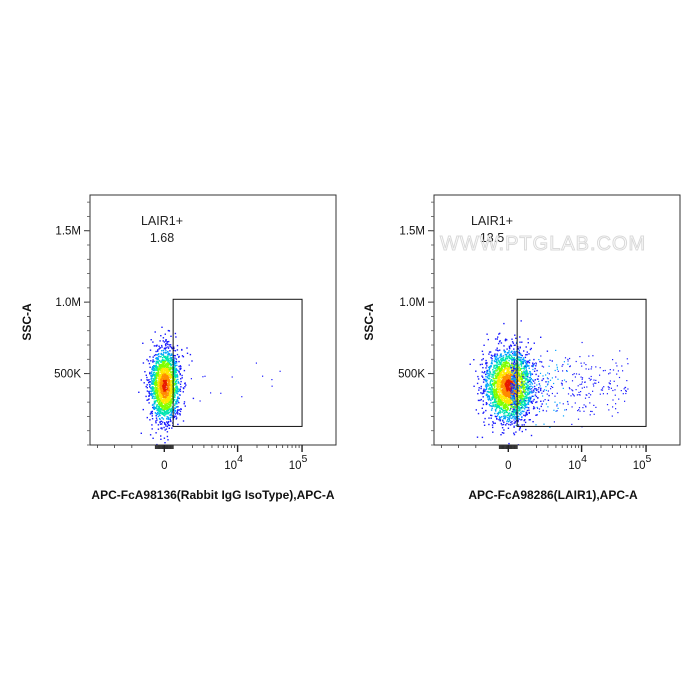 The height and width of the screenshot is (700, 700). Describe the element at coordinates (574, 466) in the screenshot. I see `x-tick-base: 10` at that location.